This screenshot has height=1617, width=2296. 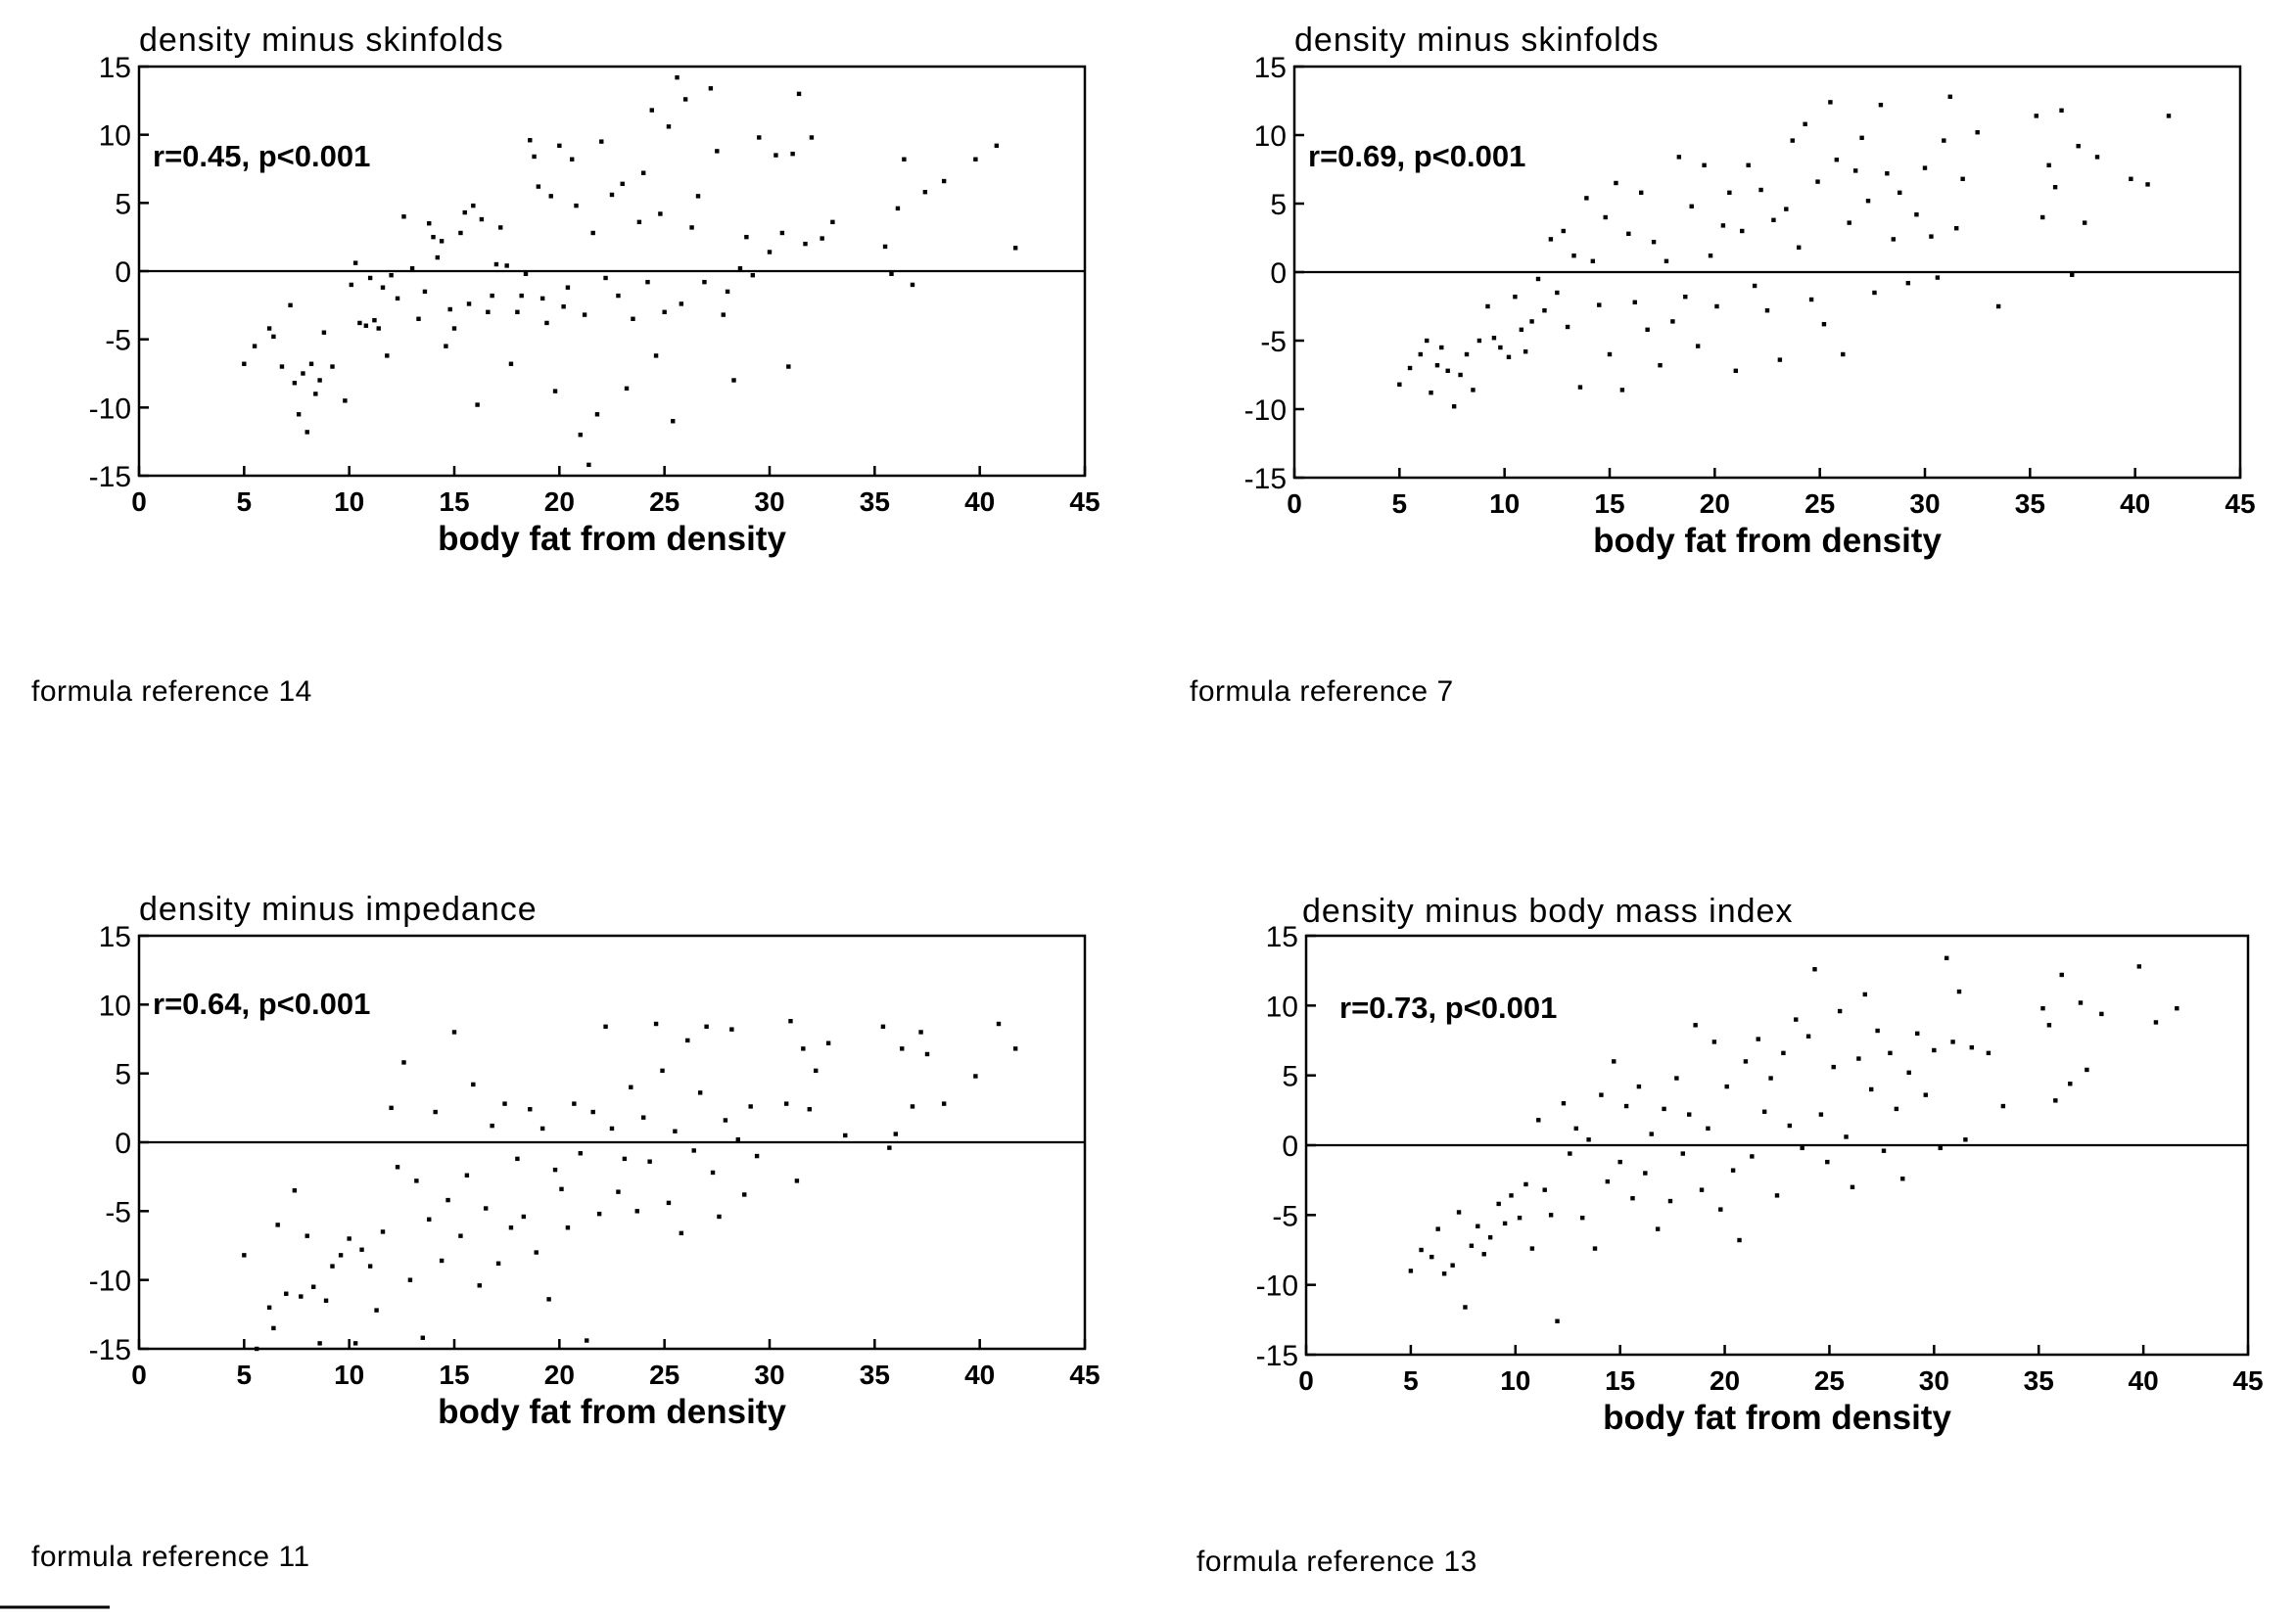 What do you see at coordinates (979, 1375) in the screenshot?
I see `x-tick-label: 40` at bounding box center [979, 1375].